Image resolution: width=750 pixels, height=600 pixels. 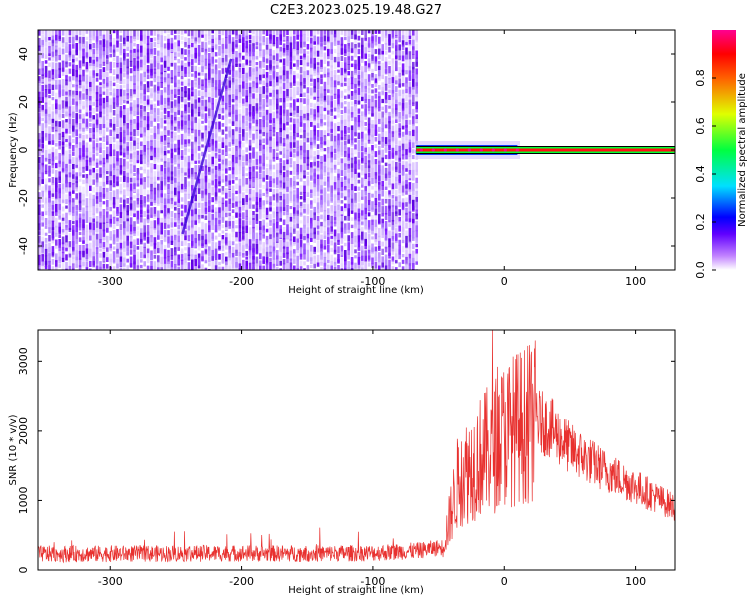 What do you see at coordinates (356, 10) in the screenshot?
I see `figure-title: C2E3.2023.025.19.48.G27` at bounding box center [356, 10].